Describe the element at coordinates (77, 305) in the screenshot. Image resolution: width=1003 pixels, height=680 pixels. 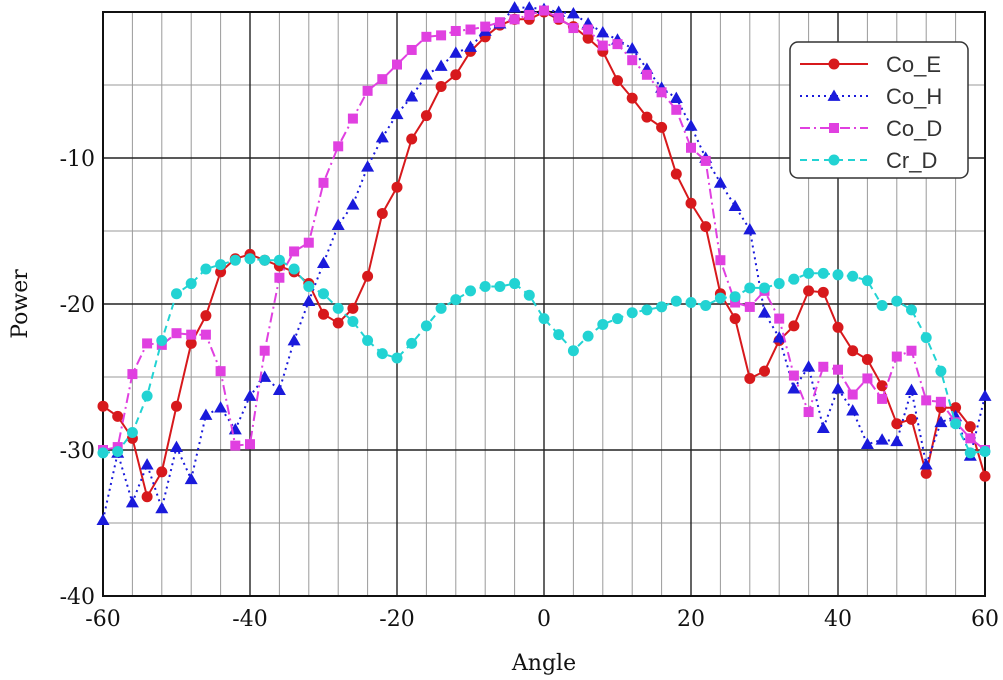
I see `y-tick-label: -20` at that location.